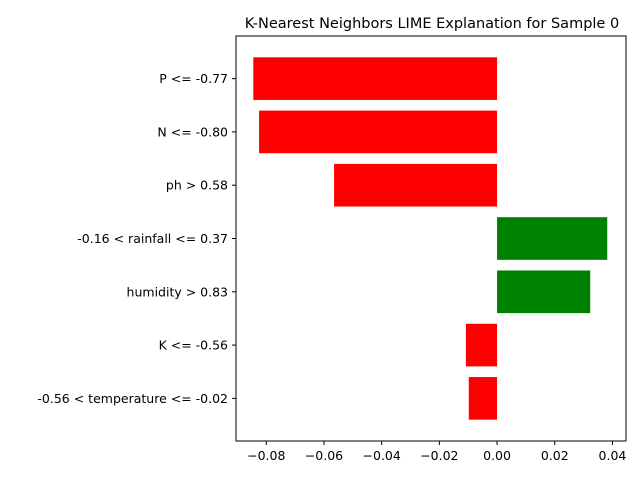  I want to click on y-tick-label: humidity > 0.83, so click(177, 291).